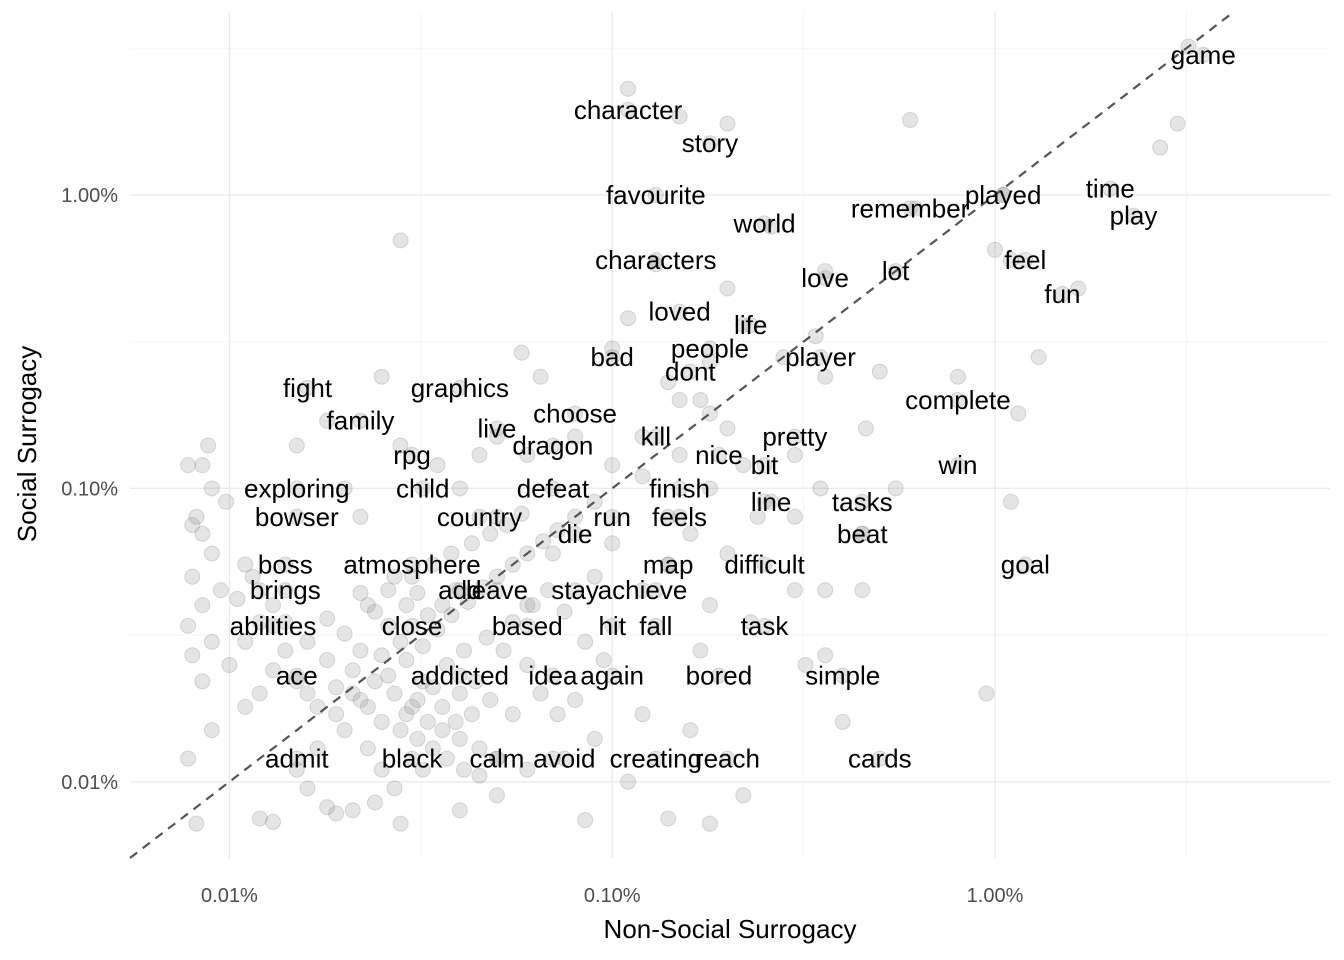  I want to click on word-label-people: people, so click(710, 348).